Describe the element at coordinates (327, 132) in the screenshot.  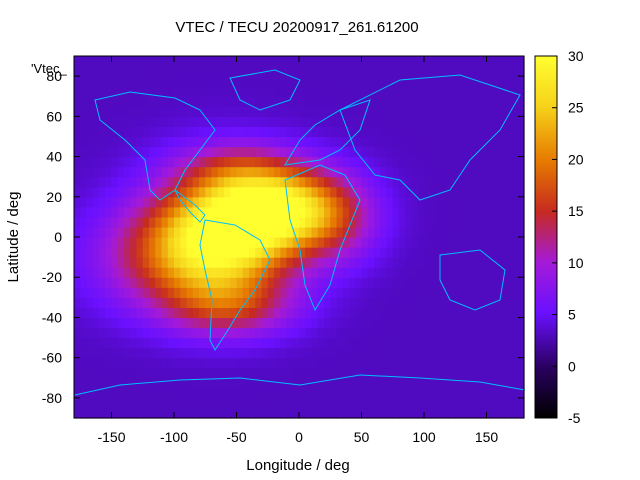
I see `coastline-europe` at that location.